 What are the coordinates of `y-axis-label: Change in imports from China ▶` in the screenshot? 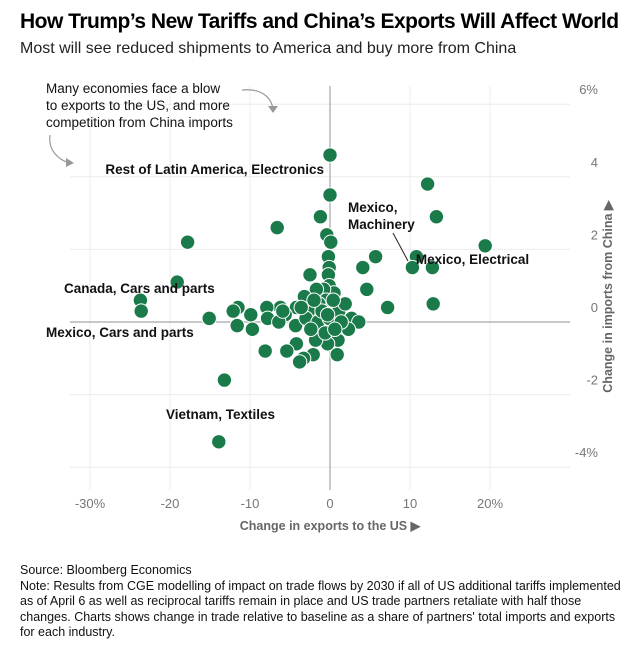 It's located at (608, 296).